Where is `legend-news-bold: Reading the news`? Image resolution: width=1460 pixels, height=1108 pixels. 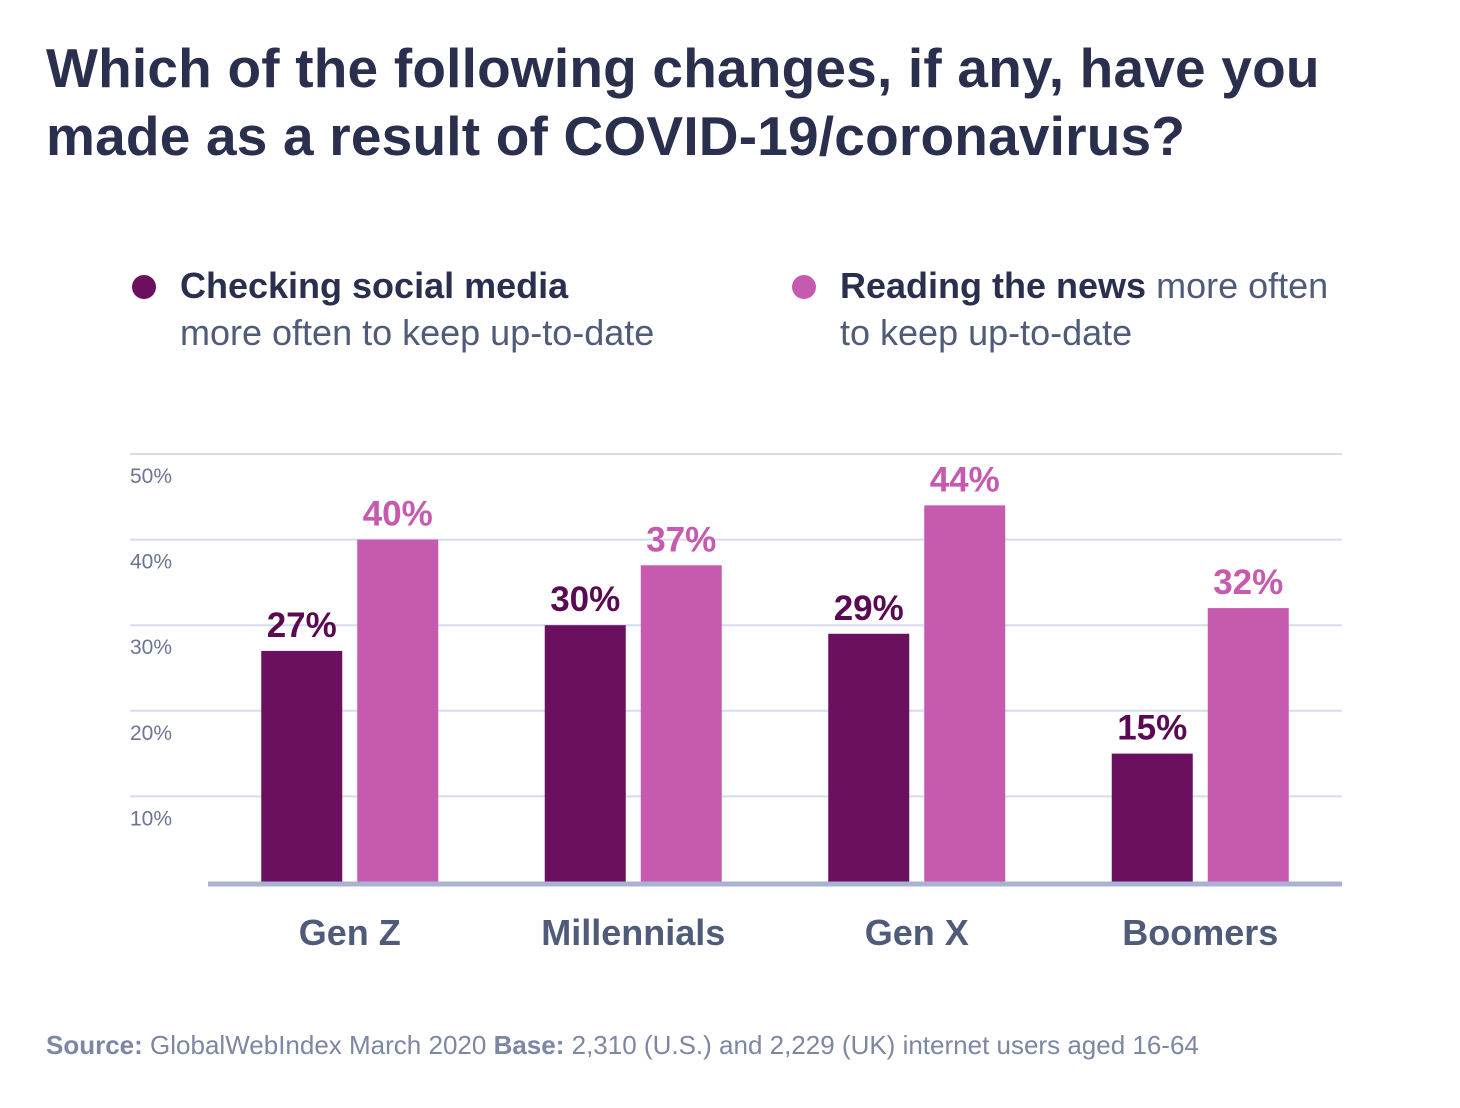
legend-news-bold: Reading the news is located at coordinates (993, 285).